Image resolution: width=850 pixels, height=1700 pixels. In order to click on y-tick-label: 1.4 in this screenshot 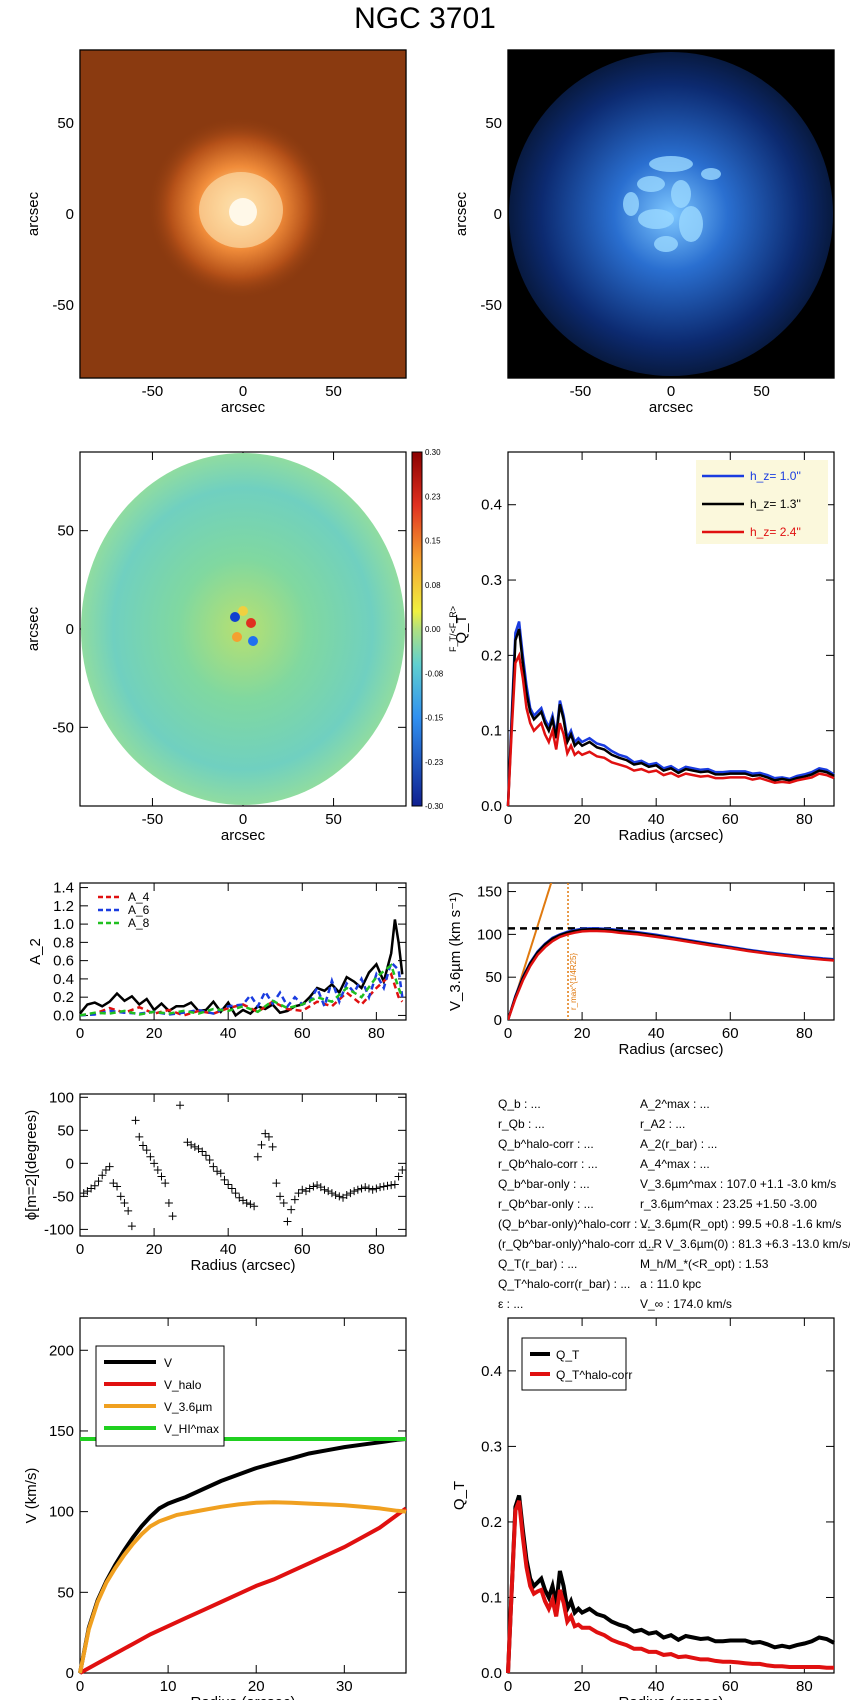, I will do `click(63, 888)`.